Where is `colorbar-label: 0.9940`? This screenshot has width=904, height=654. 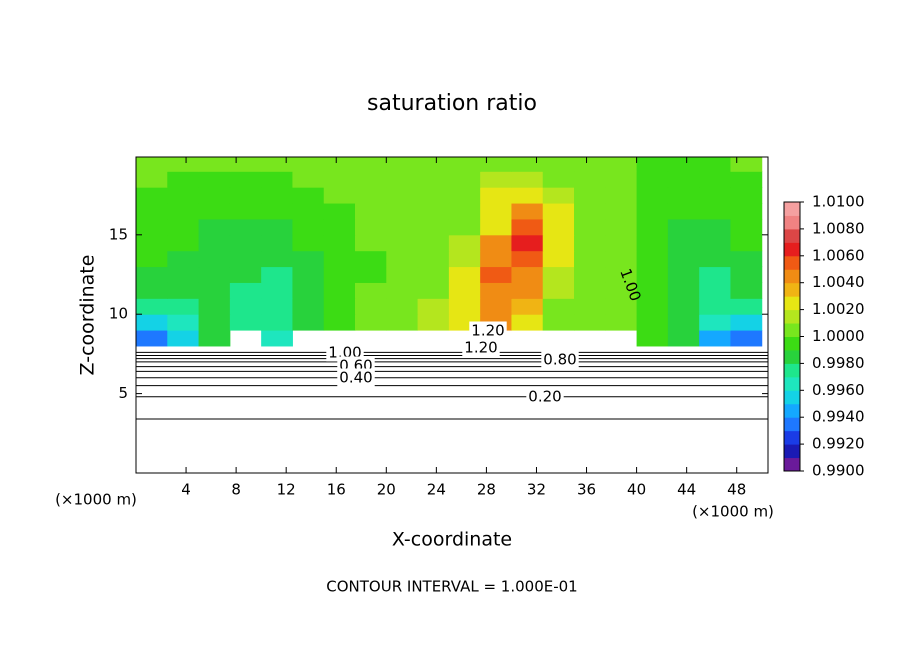
colorbar-label: 0.9940 is located at coordinates (838, 417).